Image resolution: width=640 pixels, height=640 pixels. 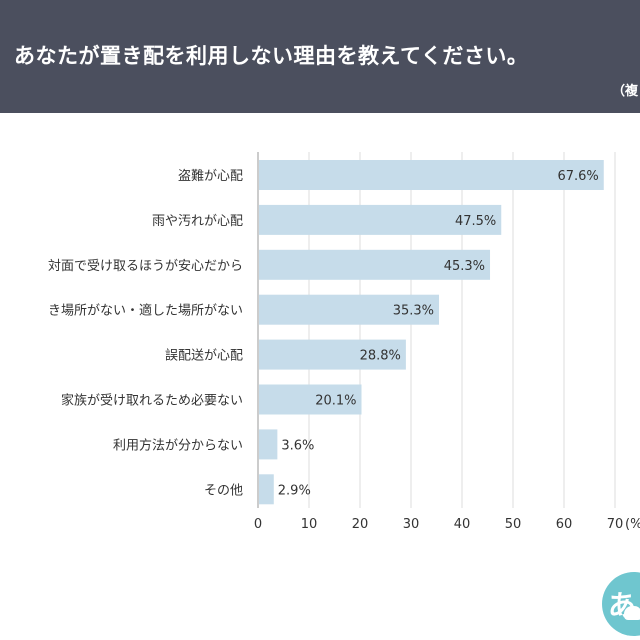 What do you see at coordinates (335, 401) in the screenshot?
I see `bar-value-label: 20.1%` at bounding box center [335, 401].